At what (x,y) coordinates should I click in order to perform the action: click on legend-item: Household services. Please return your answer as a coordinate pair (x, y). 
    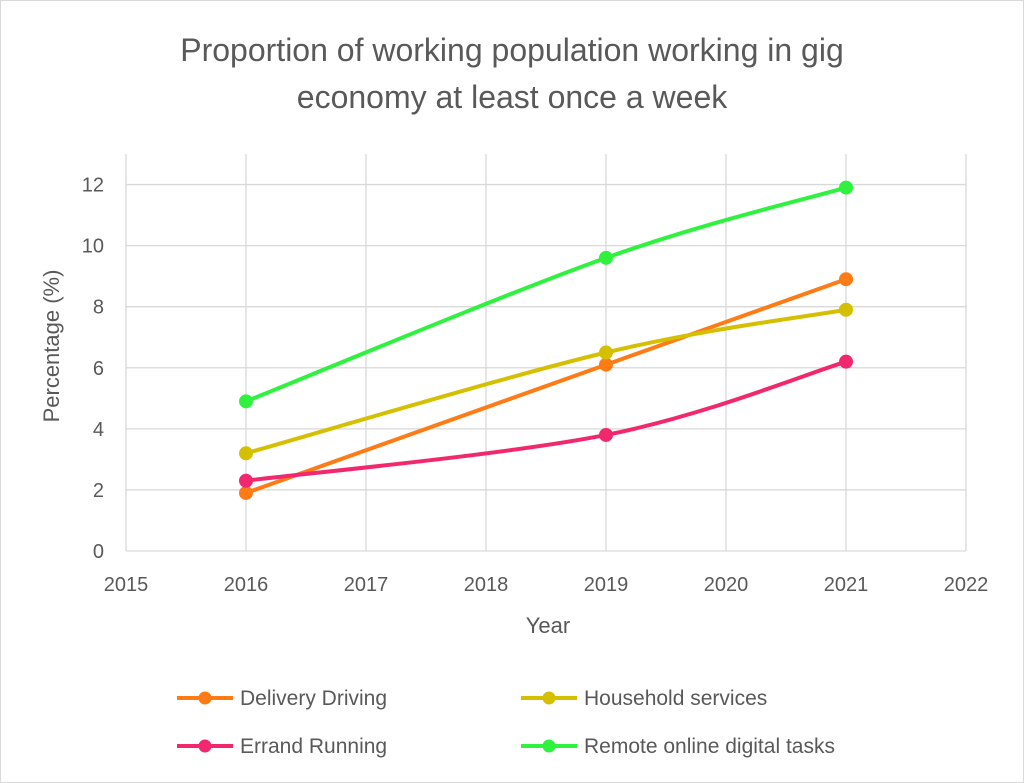
    Looking at the image, I should click on (644, 698).